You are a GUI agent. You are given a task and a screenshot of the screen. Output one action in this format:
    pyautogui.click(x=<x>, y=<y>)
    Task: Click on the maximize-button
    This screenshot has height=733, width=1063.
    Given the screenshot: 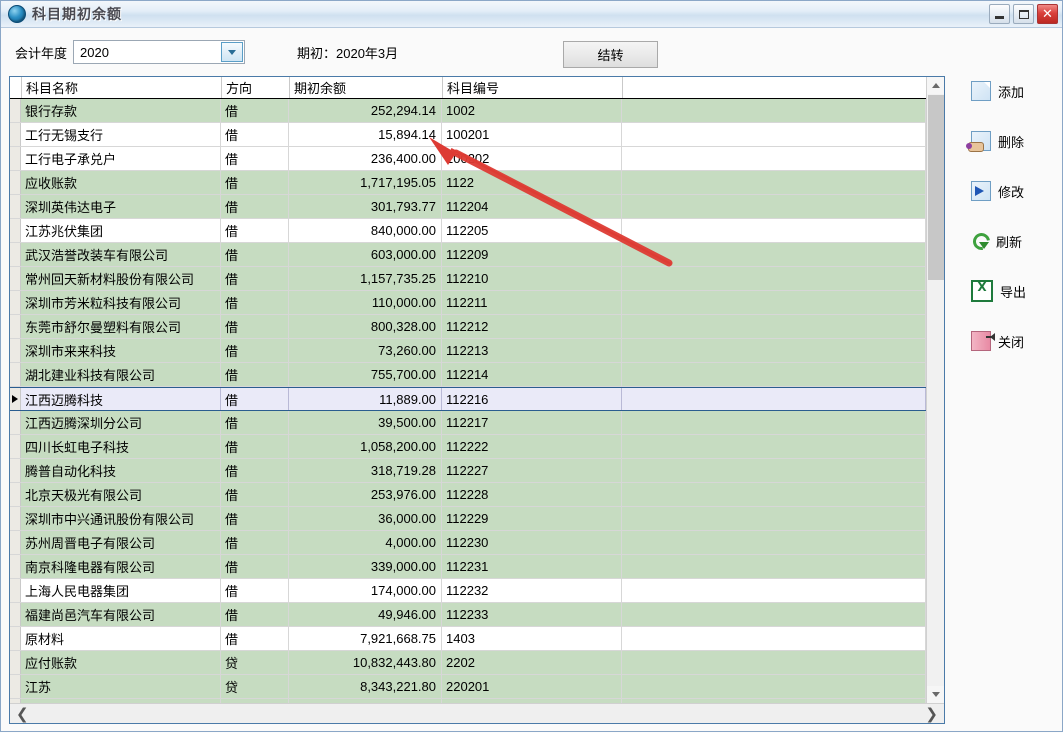 What is the action you would take?
    pyautogui.click(x=1023, y=14)
    